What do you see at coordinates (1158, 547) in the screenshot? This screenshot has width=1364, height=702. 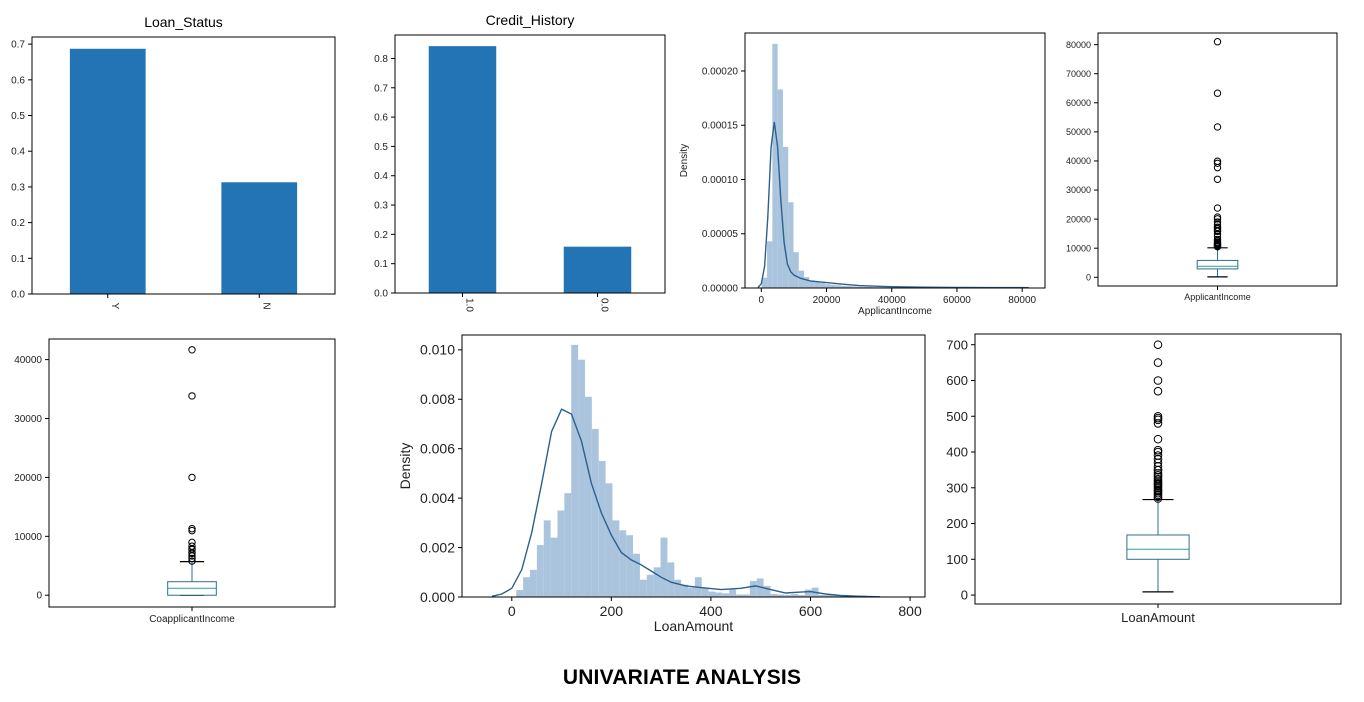 I see `loan-amount-box-iqr-box` at bounding box center [1158, 547].